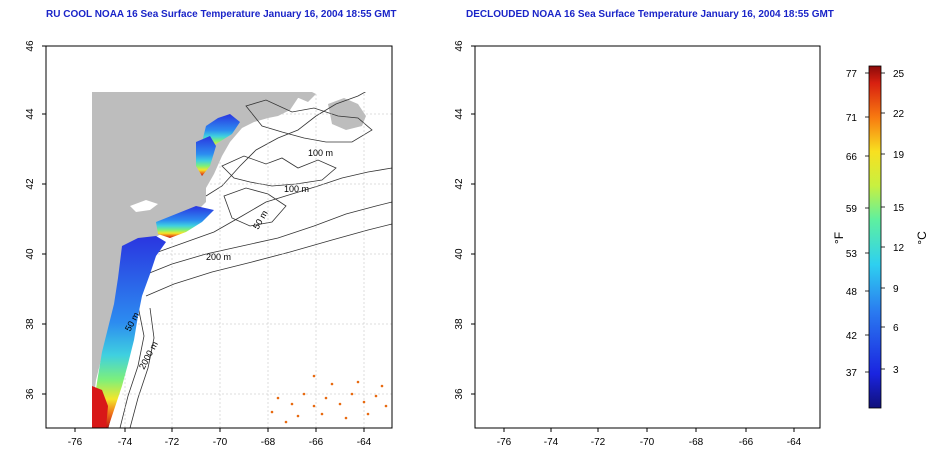 This screenshot has width=950, height=475. I want to click on f-tick-label: 42, so click(852, 336).